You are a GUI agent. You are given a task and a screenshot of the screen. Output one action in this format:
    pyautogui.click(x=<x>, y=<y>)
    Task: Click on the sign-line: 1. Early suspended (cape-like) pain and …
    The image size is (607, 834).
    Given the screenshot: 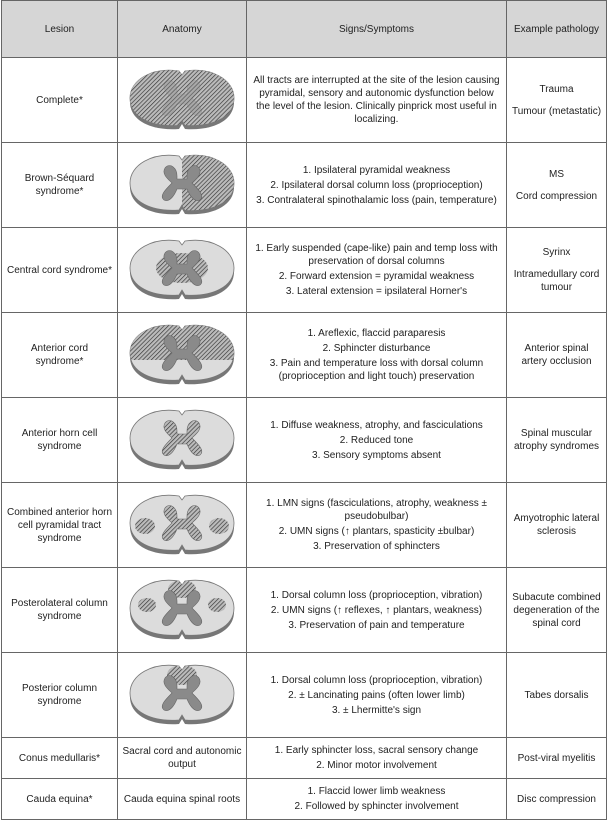 What is the action you would take?
    pyautogui.click(x=376, y=255)
    